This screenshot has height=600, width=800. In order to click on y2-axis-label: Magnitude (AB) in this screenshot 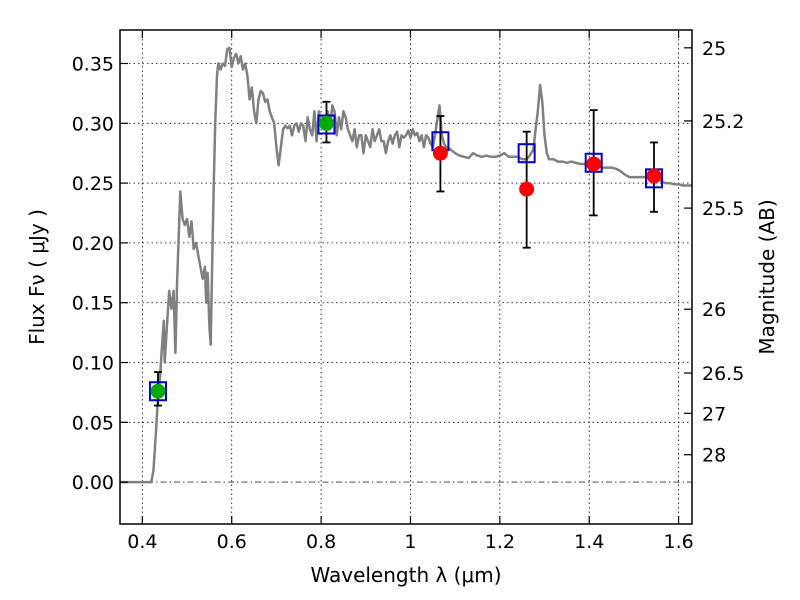, I will do `click(767, 276)`.